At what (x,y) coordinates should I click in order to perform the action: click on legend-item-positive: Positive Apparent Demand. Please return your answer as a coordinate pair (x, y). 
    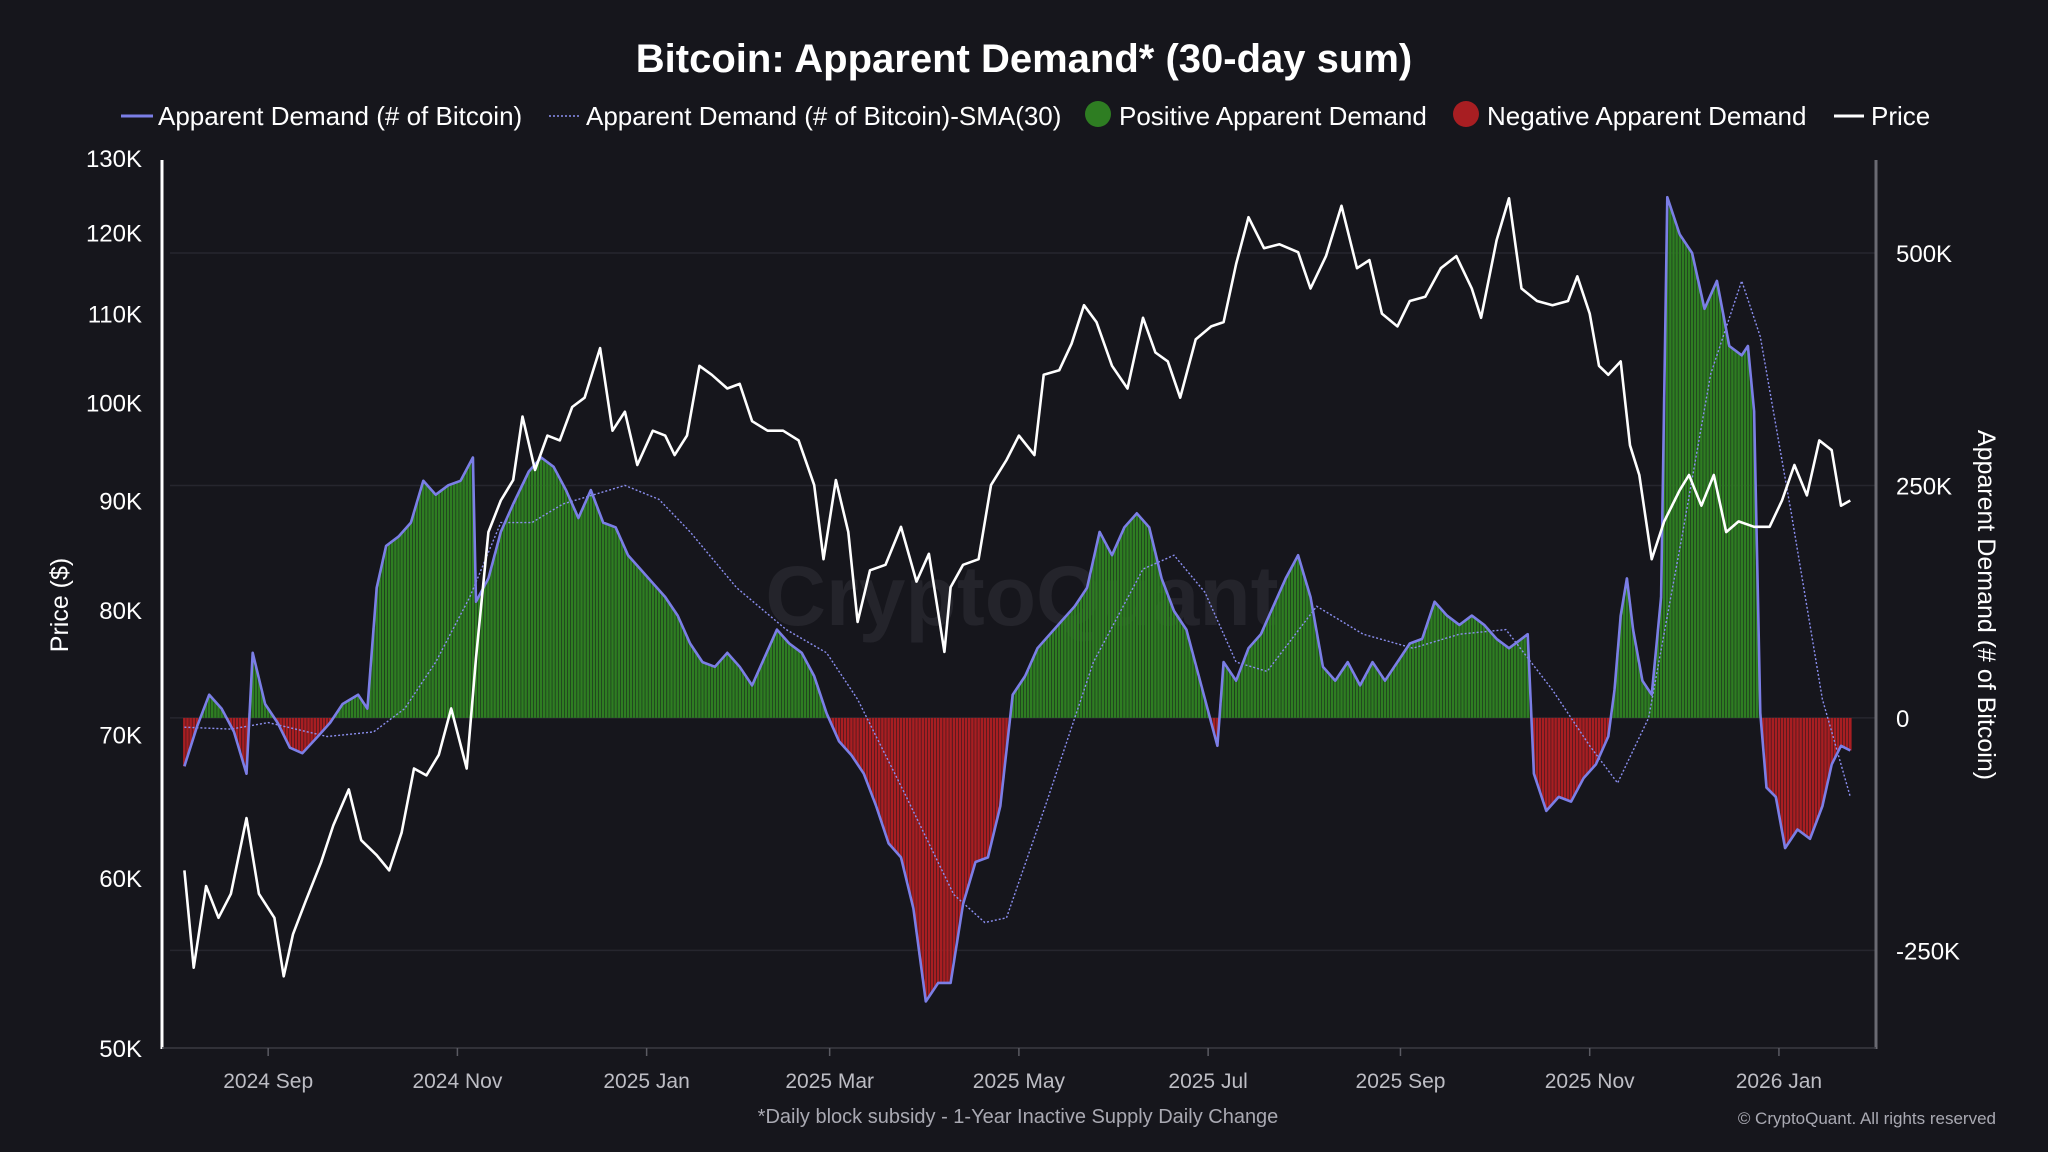
    Looking at the image, I should click on (1256, 116).